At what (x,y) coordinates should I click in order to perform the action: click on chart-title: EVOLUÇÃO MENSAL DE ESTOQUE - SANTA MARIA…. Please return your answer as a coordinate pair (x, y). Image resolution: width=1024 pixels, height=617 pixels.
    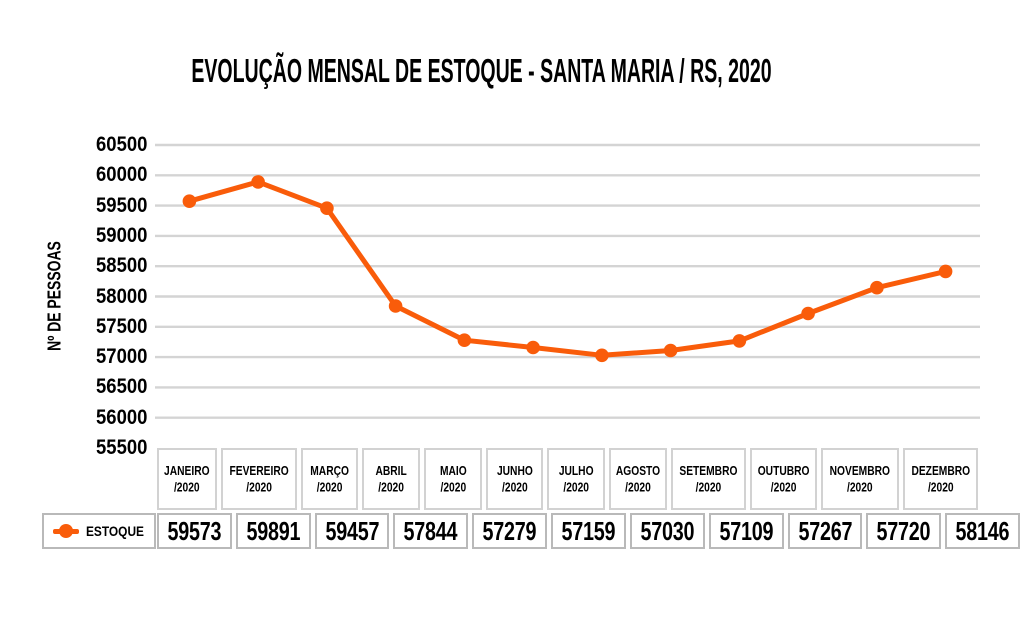
    Looking at the image, I should click on (481, 70).